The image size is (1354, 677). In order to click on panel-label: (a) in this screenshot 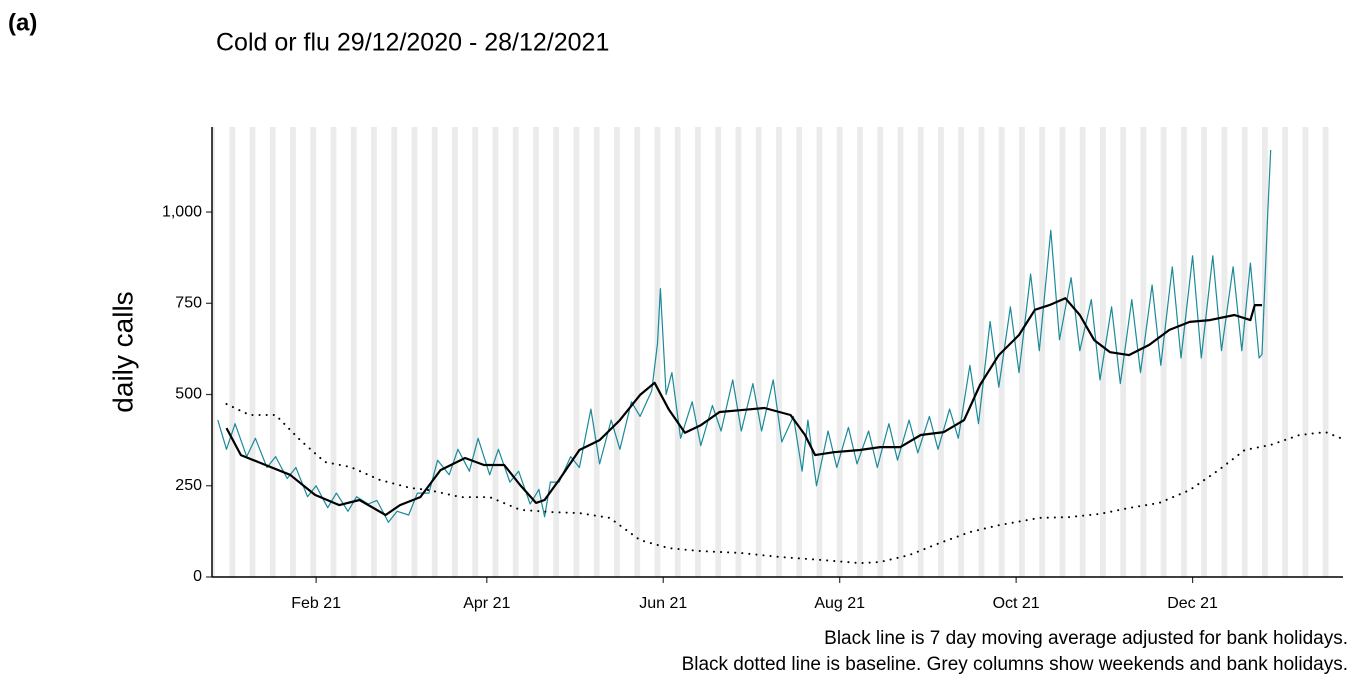, I will do `click(22, 22)`.